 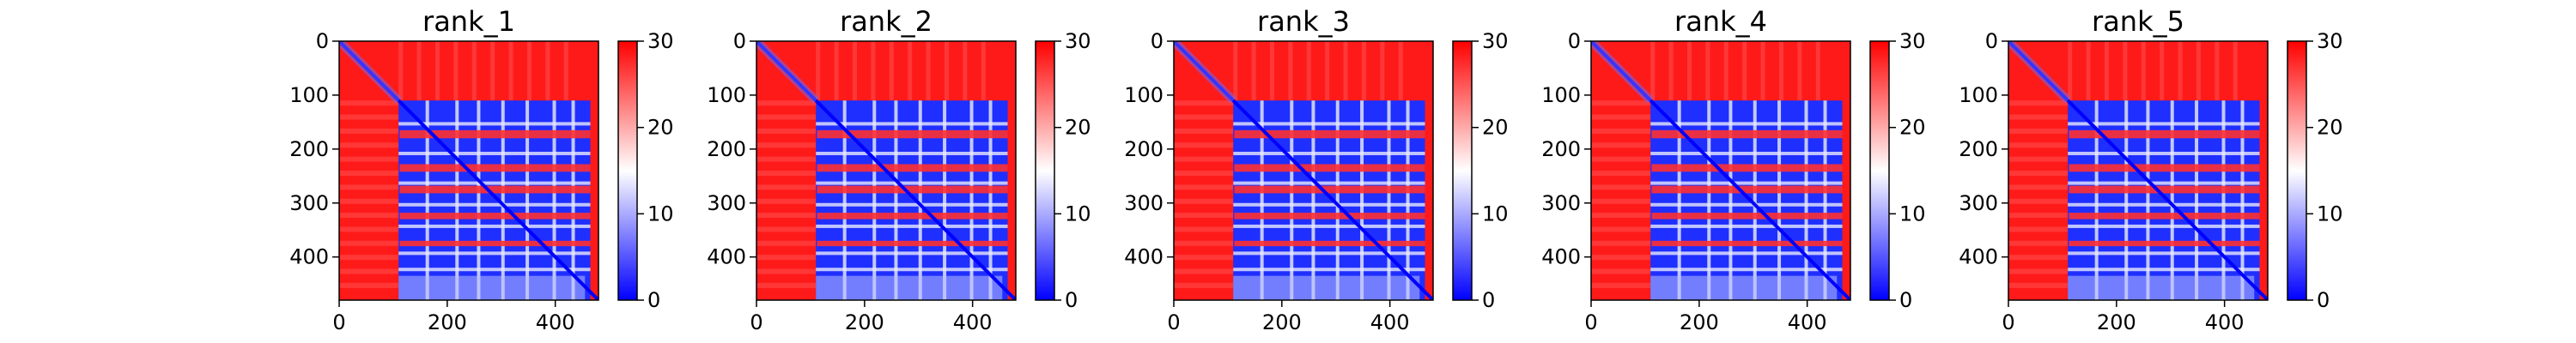 I want to click on panel-2: rank_2 0 100 200 300 400 0 200 400 0 10 20 30, so click(x=899, y=169).